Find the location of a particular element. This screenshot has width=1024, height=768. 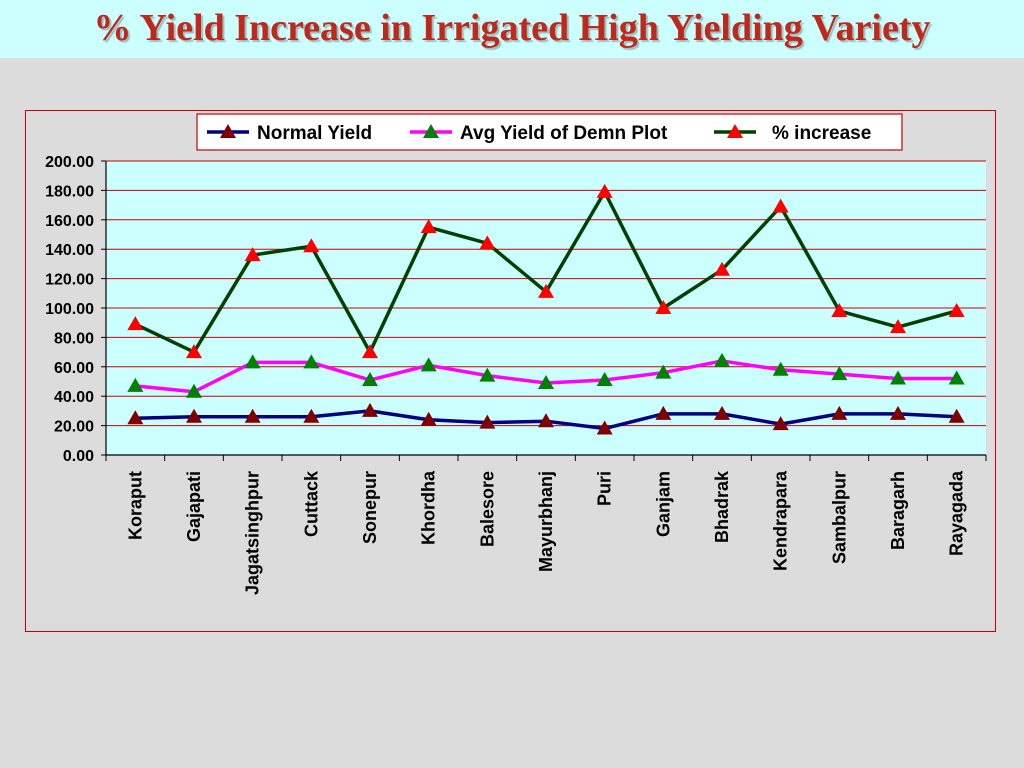

x-tick-label: Kendrapara is located at coordinates (781, 520).